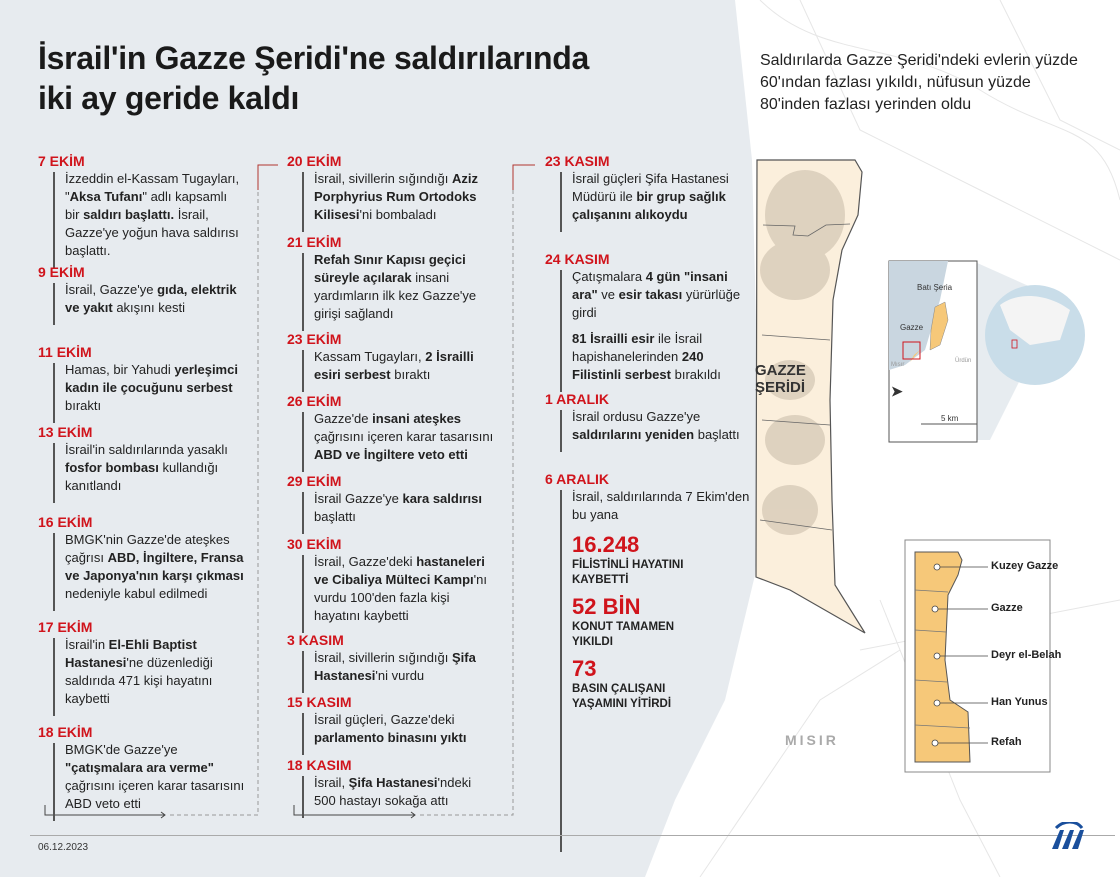 This screenshot has height=877, width=1120. Describe the element at coordinates (609, 276) in the screenshot. I see `text-segment: Çatışmalara` at that location.